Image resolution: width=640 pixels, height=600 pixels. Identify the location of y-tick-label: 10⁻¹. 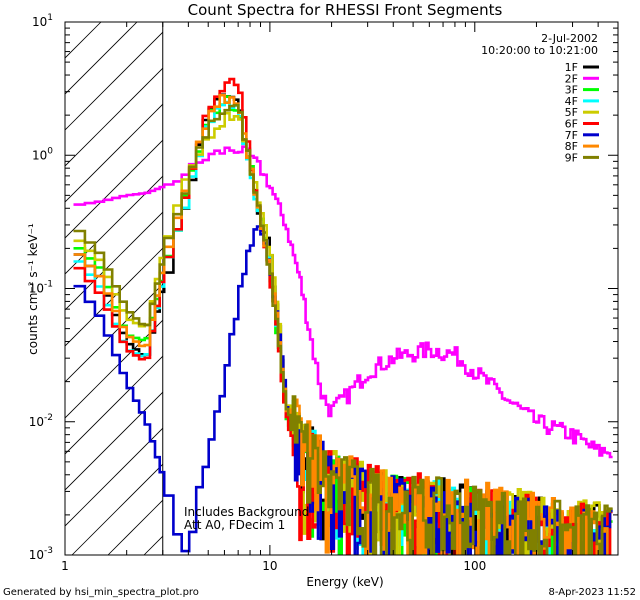
(41, 288).